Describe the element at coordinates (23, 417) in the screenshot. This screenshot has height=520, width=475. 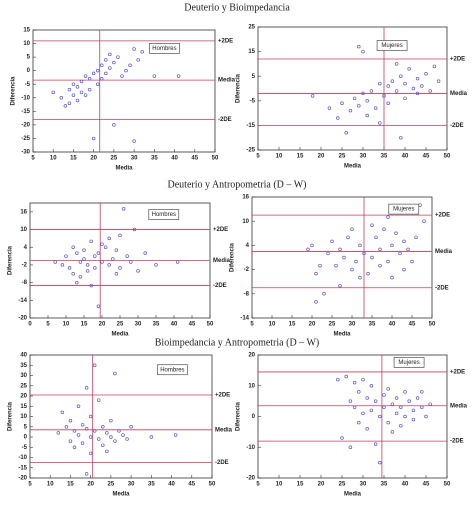
I see `y-tick-label: 10` at that location.